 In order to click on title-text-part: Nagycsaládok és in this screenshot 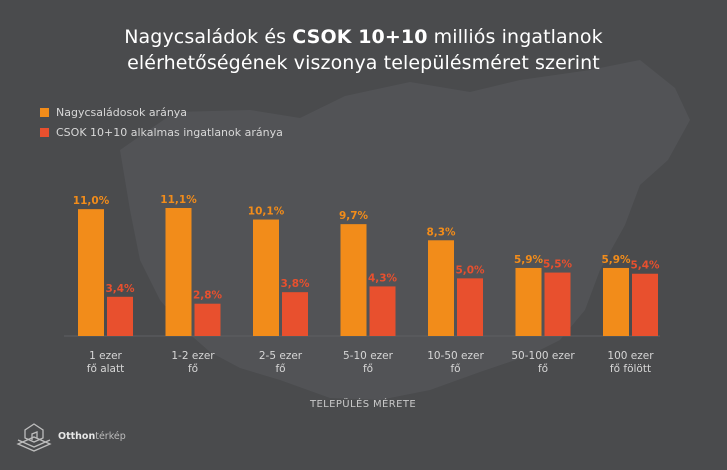, I will do `click(208, 37)`.